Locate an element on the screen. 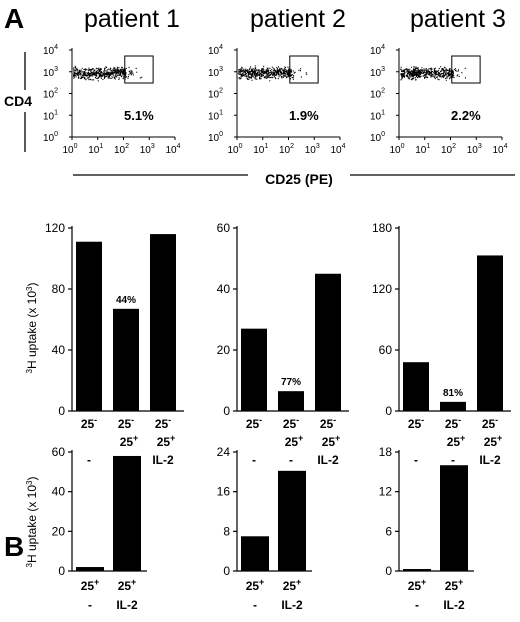 Image resolution: width=520 pixels, height=622 pixels. bar-y-tick-label: 18 is located at coordinates (386, 452).